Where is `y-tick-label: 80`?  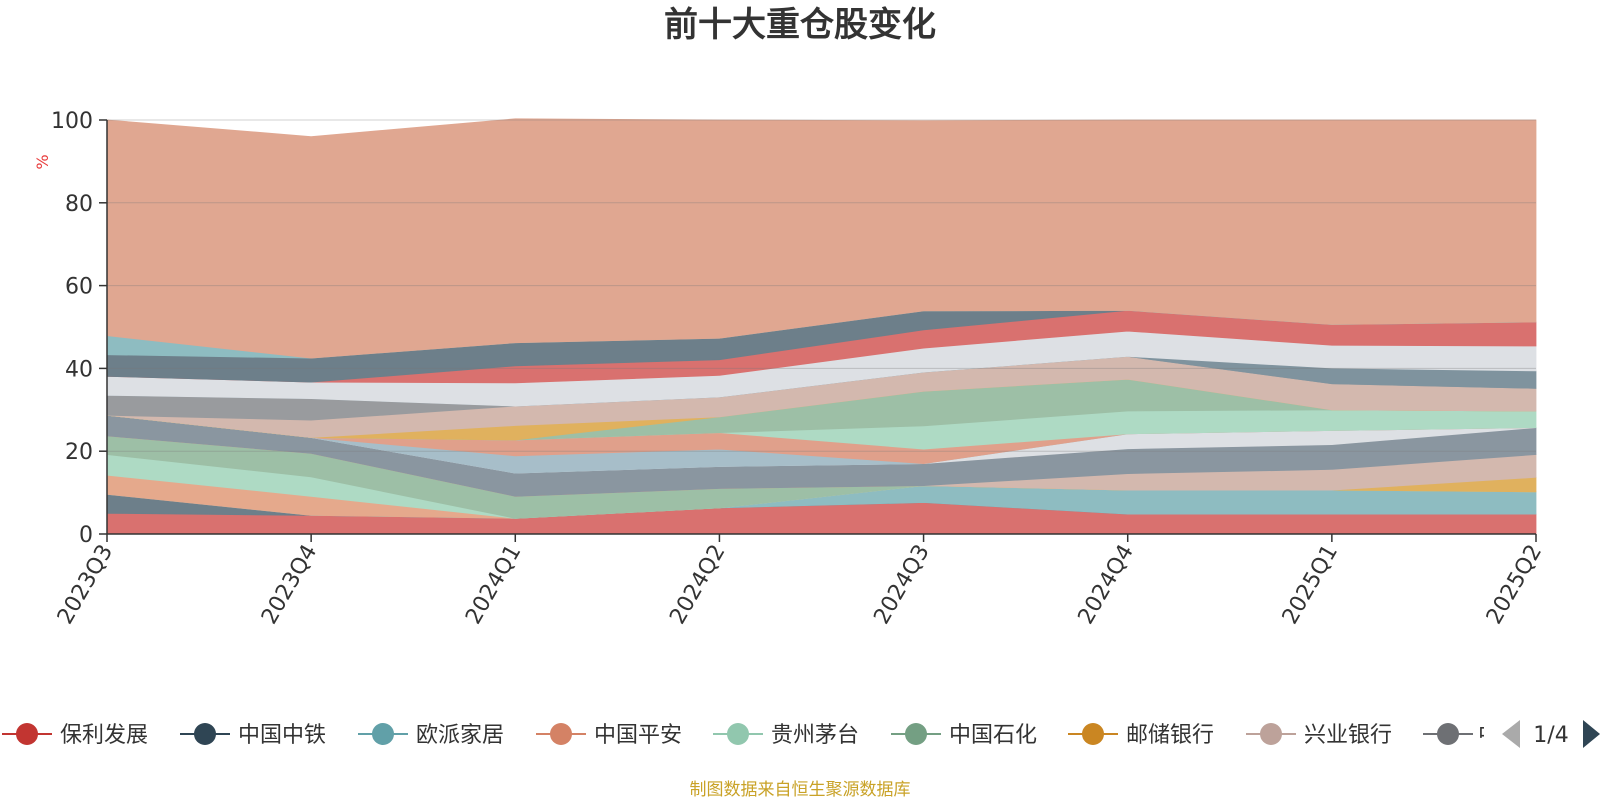 y-tick-label: 80 is located at coordinates (79, 204).